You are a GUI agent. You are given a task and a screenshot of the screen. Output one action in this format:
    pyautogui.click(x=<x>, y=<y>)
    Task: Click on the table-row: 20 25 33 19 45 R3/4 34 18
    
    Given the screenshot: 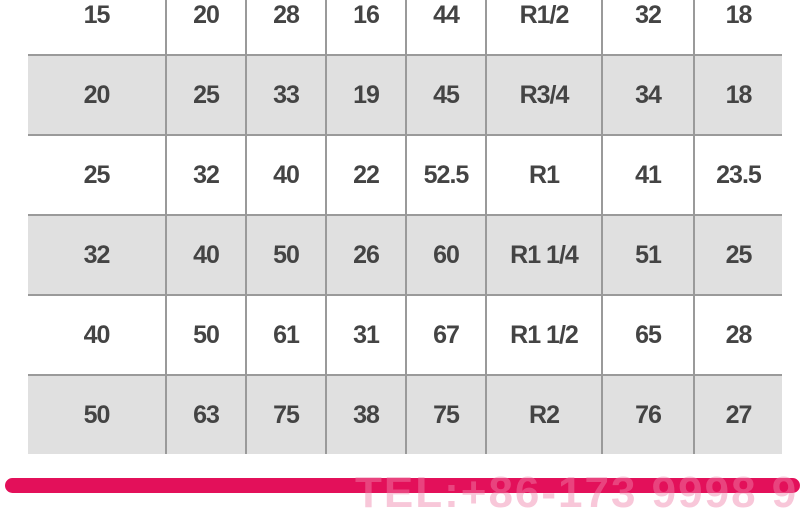 What is the action you would take?
    pyautogui.click(x=405, y=95)
    